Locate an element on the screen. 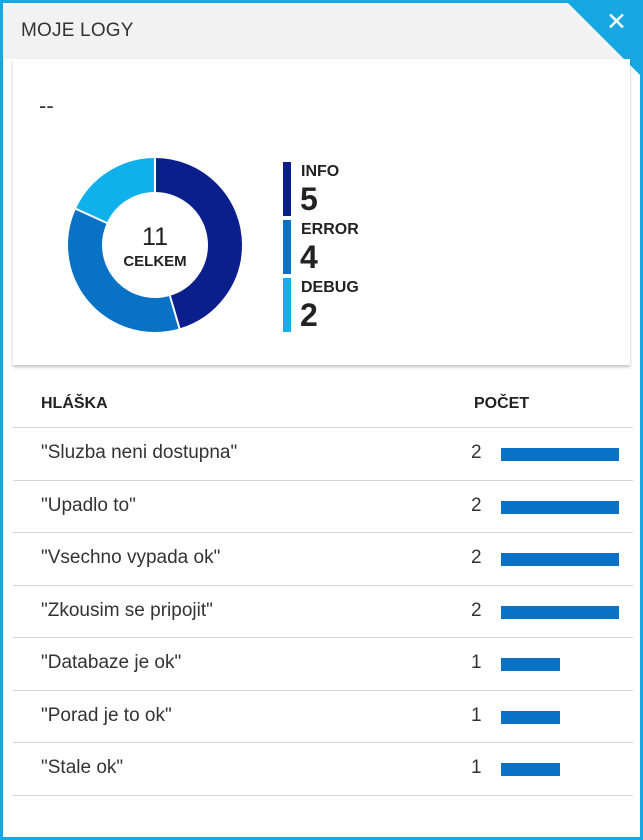  table-row: "Porad je to ok" 1 is located at coordinates (323, 716).